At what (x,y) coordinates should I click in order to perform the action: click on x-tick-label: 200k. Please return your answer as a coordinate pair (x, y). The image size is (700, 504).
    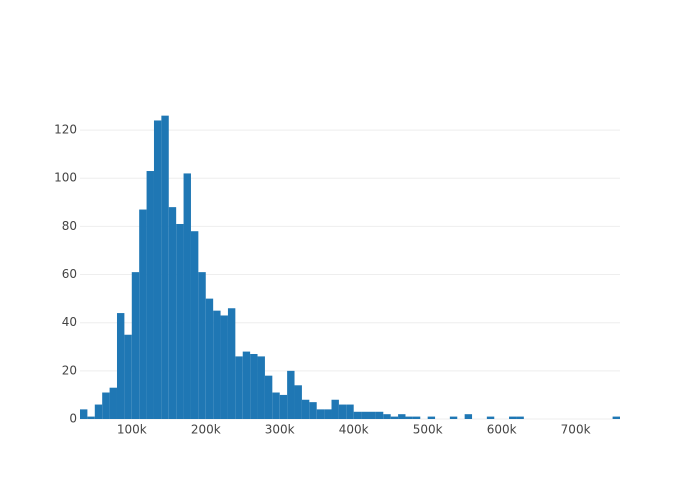
    Looking at the image, I should click on (206, 430).